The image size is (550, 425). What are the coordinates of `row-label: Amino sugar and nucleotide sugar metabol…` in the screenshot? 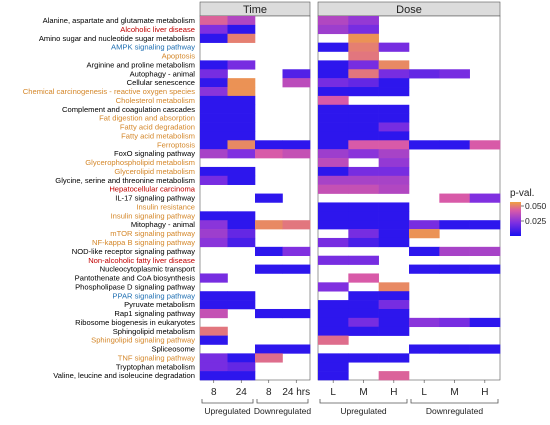 It's located at (117, 38).